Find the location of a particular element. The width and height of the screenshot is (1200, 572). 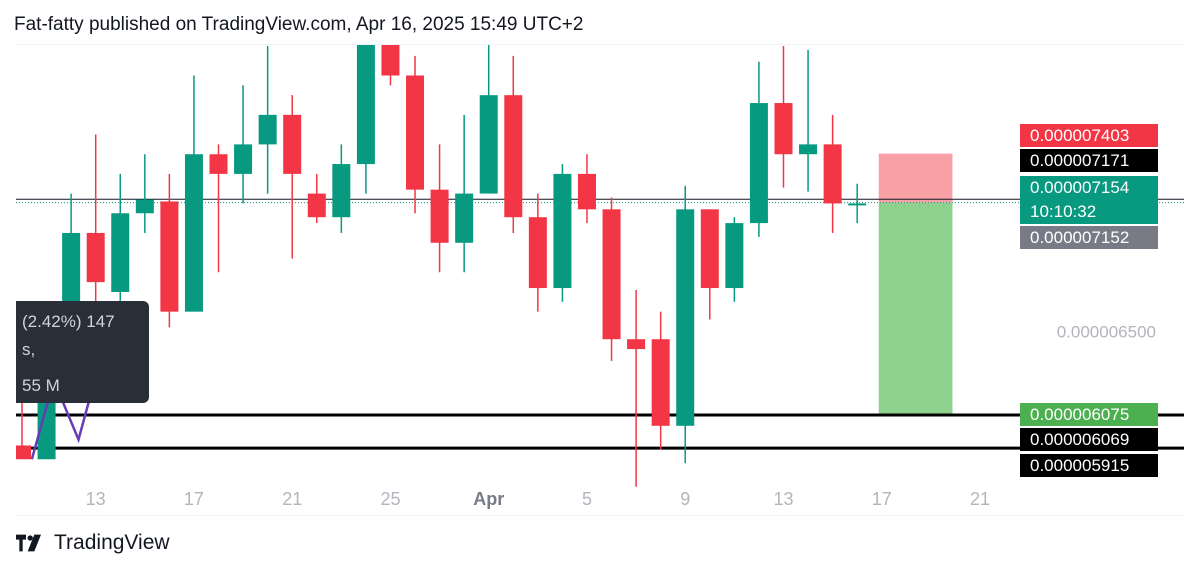

x-tick-label: 9 is located at coordinates (685, 499).